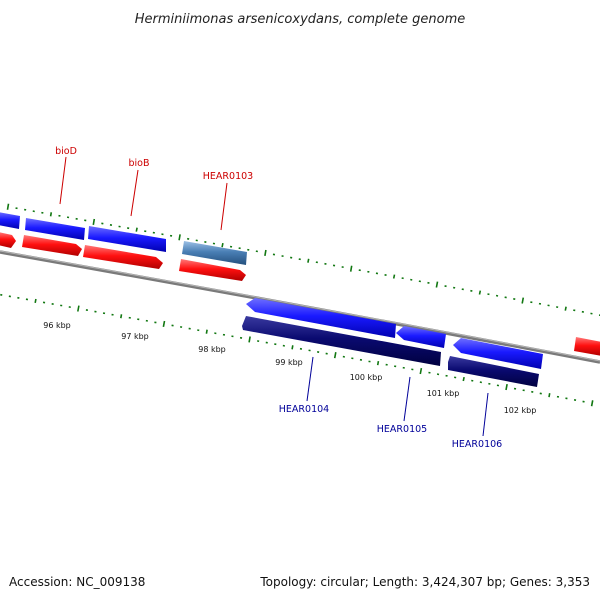 This screenshot has width=600, height=600. What do you see at coordinates (485, 414) in the screenshot?
I see `leader-HEAR0106` at bounding box center [485, 414].